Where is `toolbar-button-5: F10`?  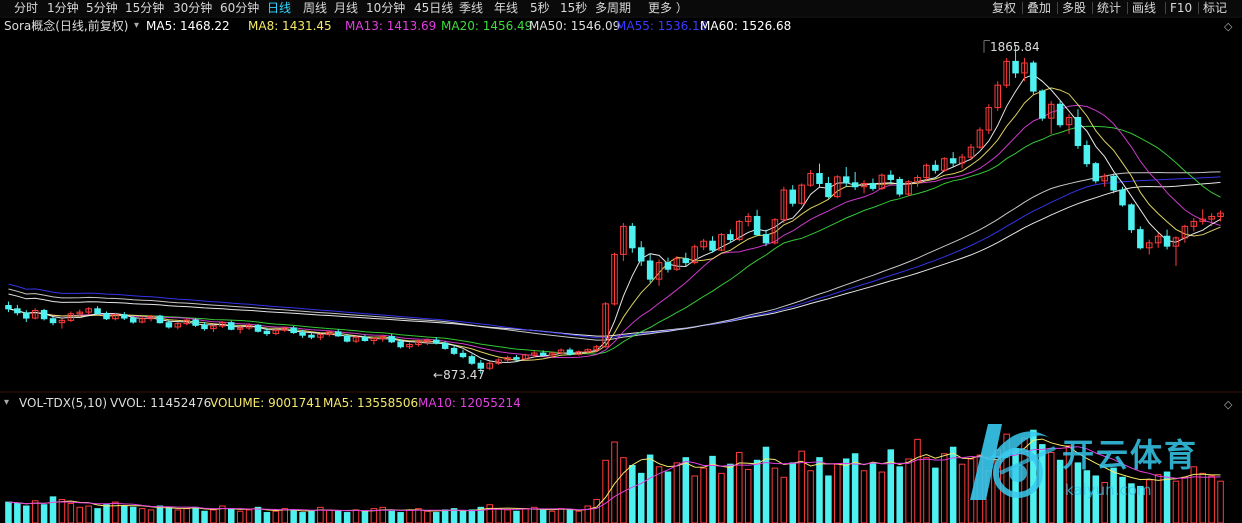 toolbar-button-5: F10 is located at coordinates (1181, 8).